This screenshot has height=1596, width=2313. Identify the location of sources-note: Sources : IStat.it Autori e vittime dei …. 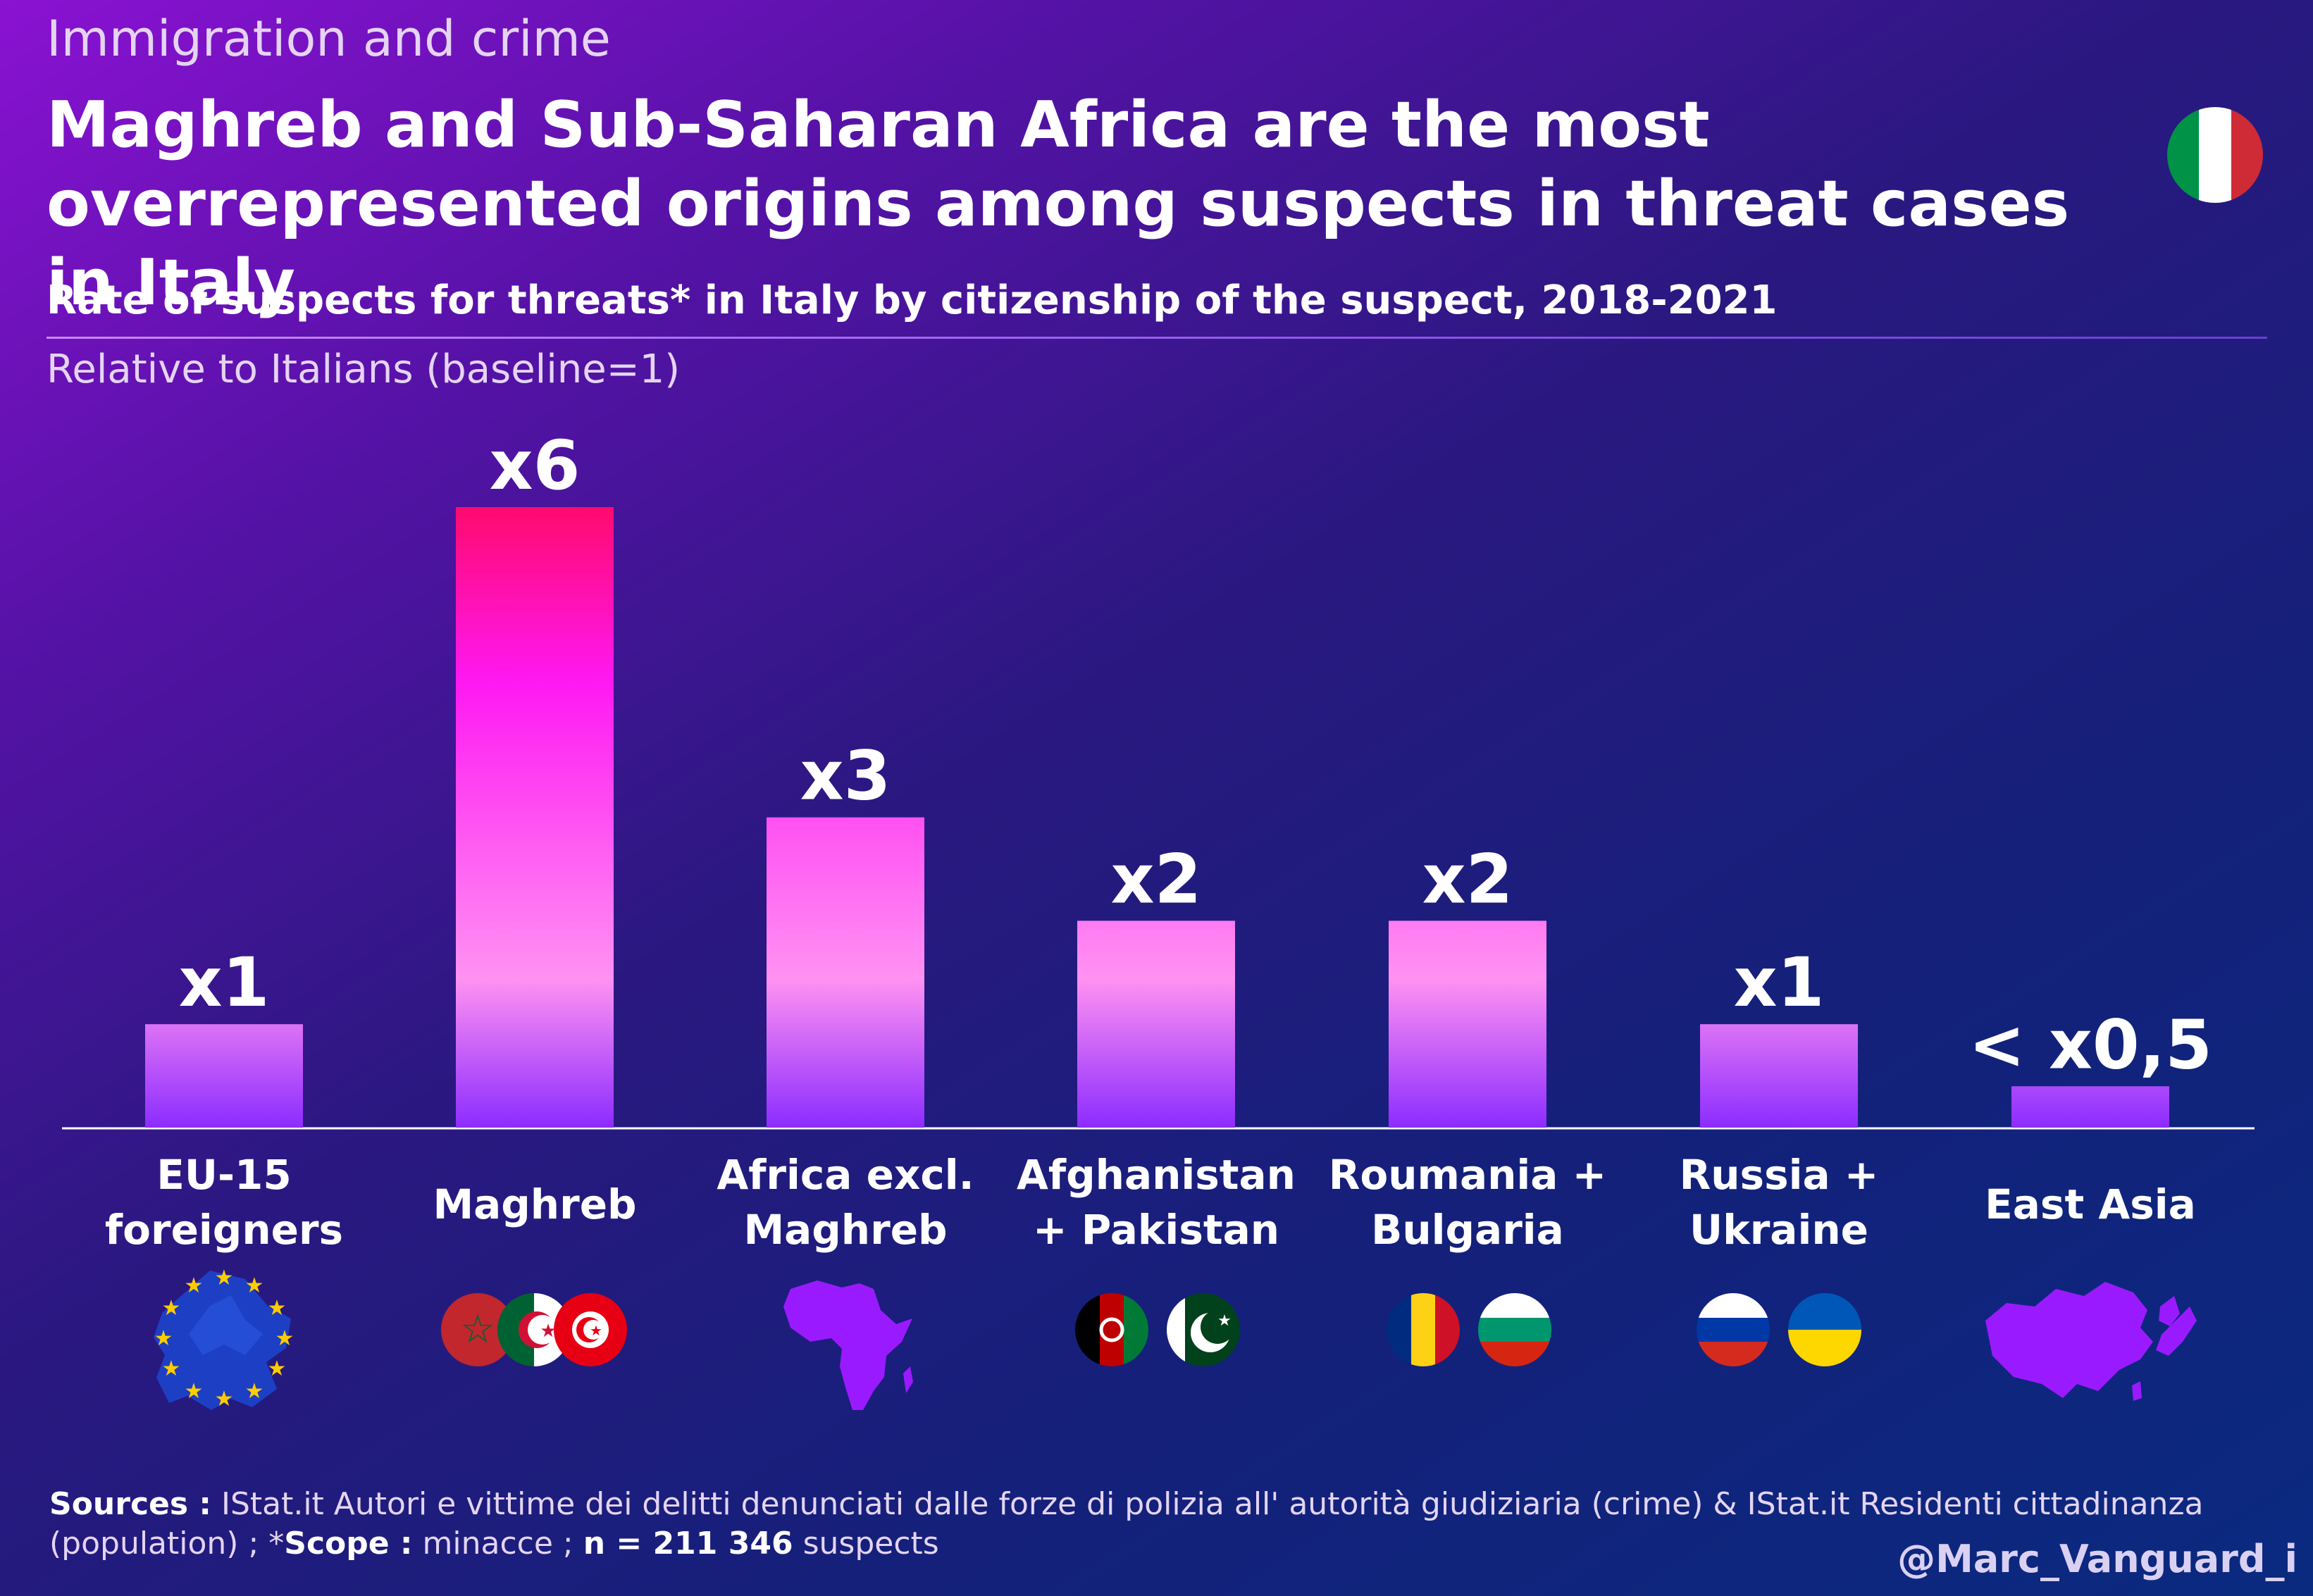
(1134, 1524).